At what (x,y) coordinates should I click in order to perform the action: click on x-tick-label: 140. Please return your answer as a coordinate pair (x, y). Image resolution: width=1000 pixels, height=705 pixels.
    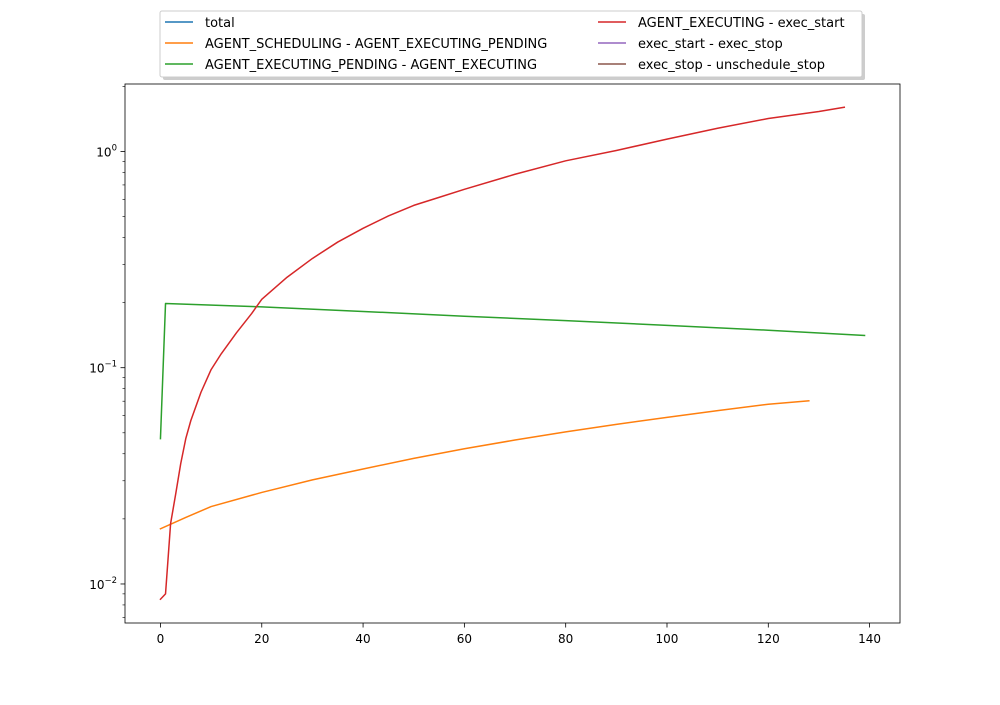
    Looking at the image, I should click on (869, 639).